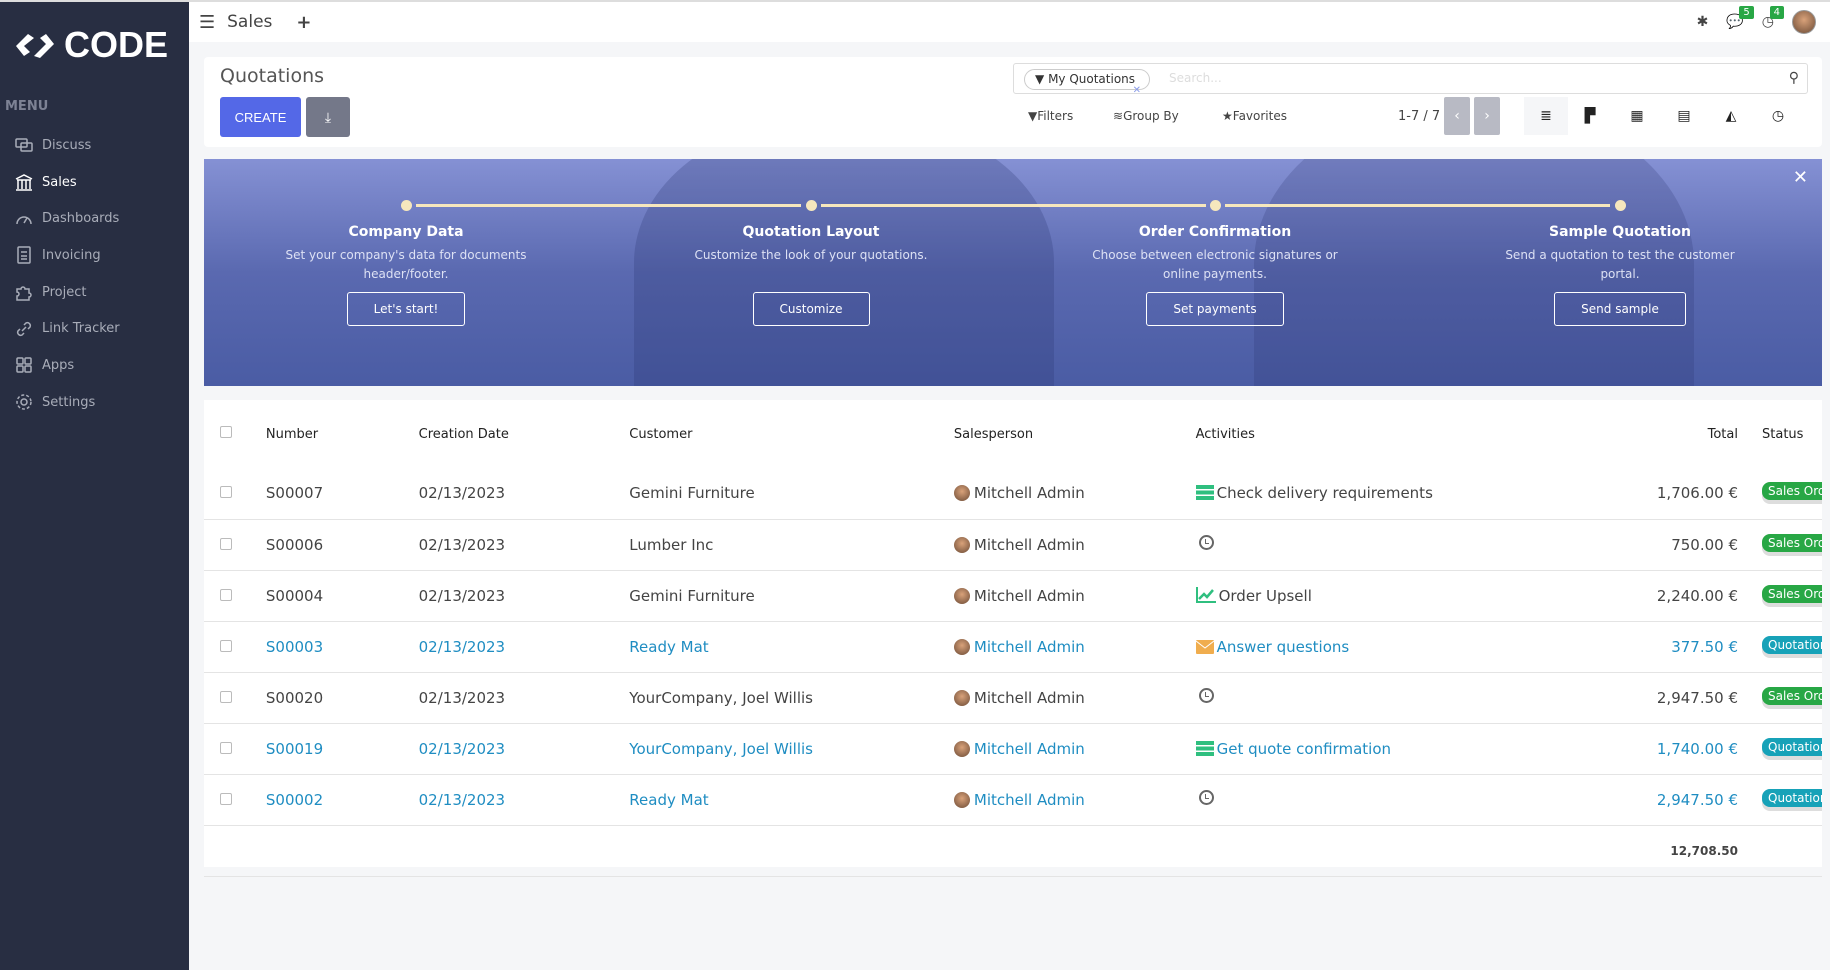 This screenshot has height=970, width=1830. What do you see at coordinates (94, 182) in the screenshot?
I see `sidebar-item-sales: Sales` at bounding box center [94, 182].